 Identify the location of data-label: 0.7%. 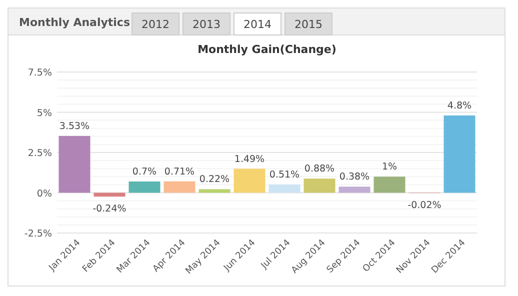
(144, 172).